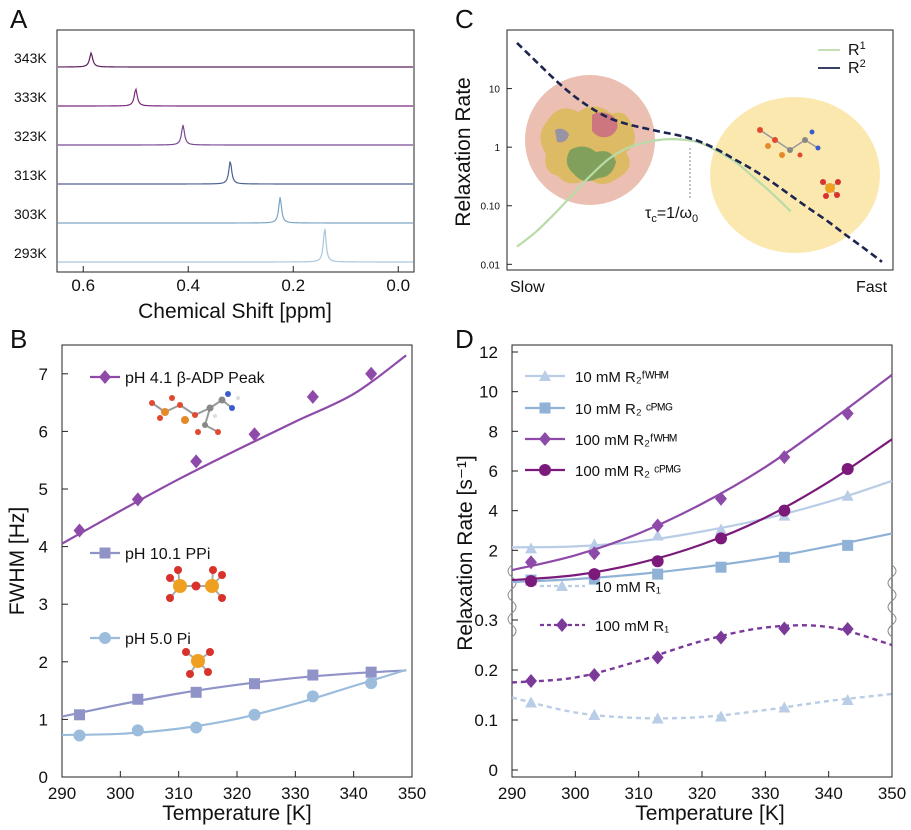  What do you see at coordinates (43, 719) in the screenshot?
I see `y-tick-label: 1` at bounding box center [43, 719].